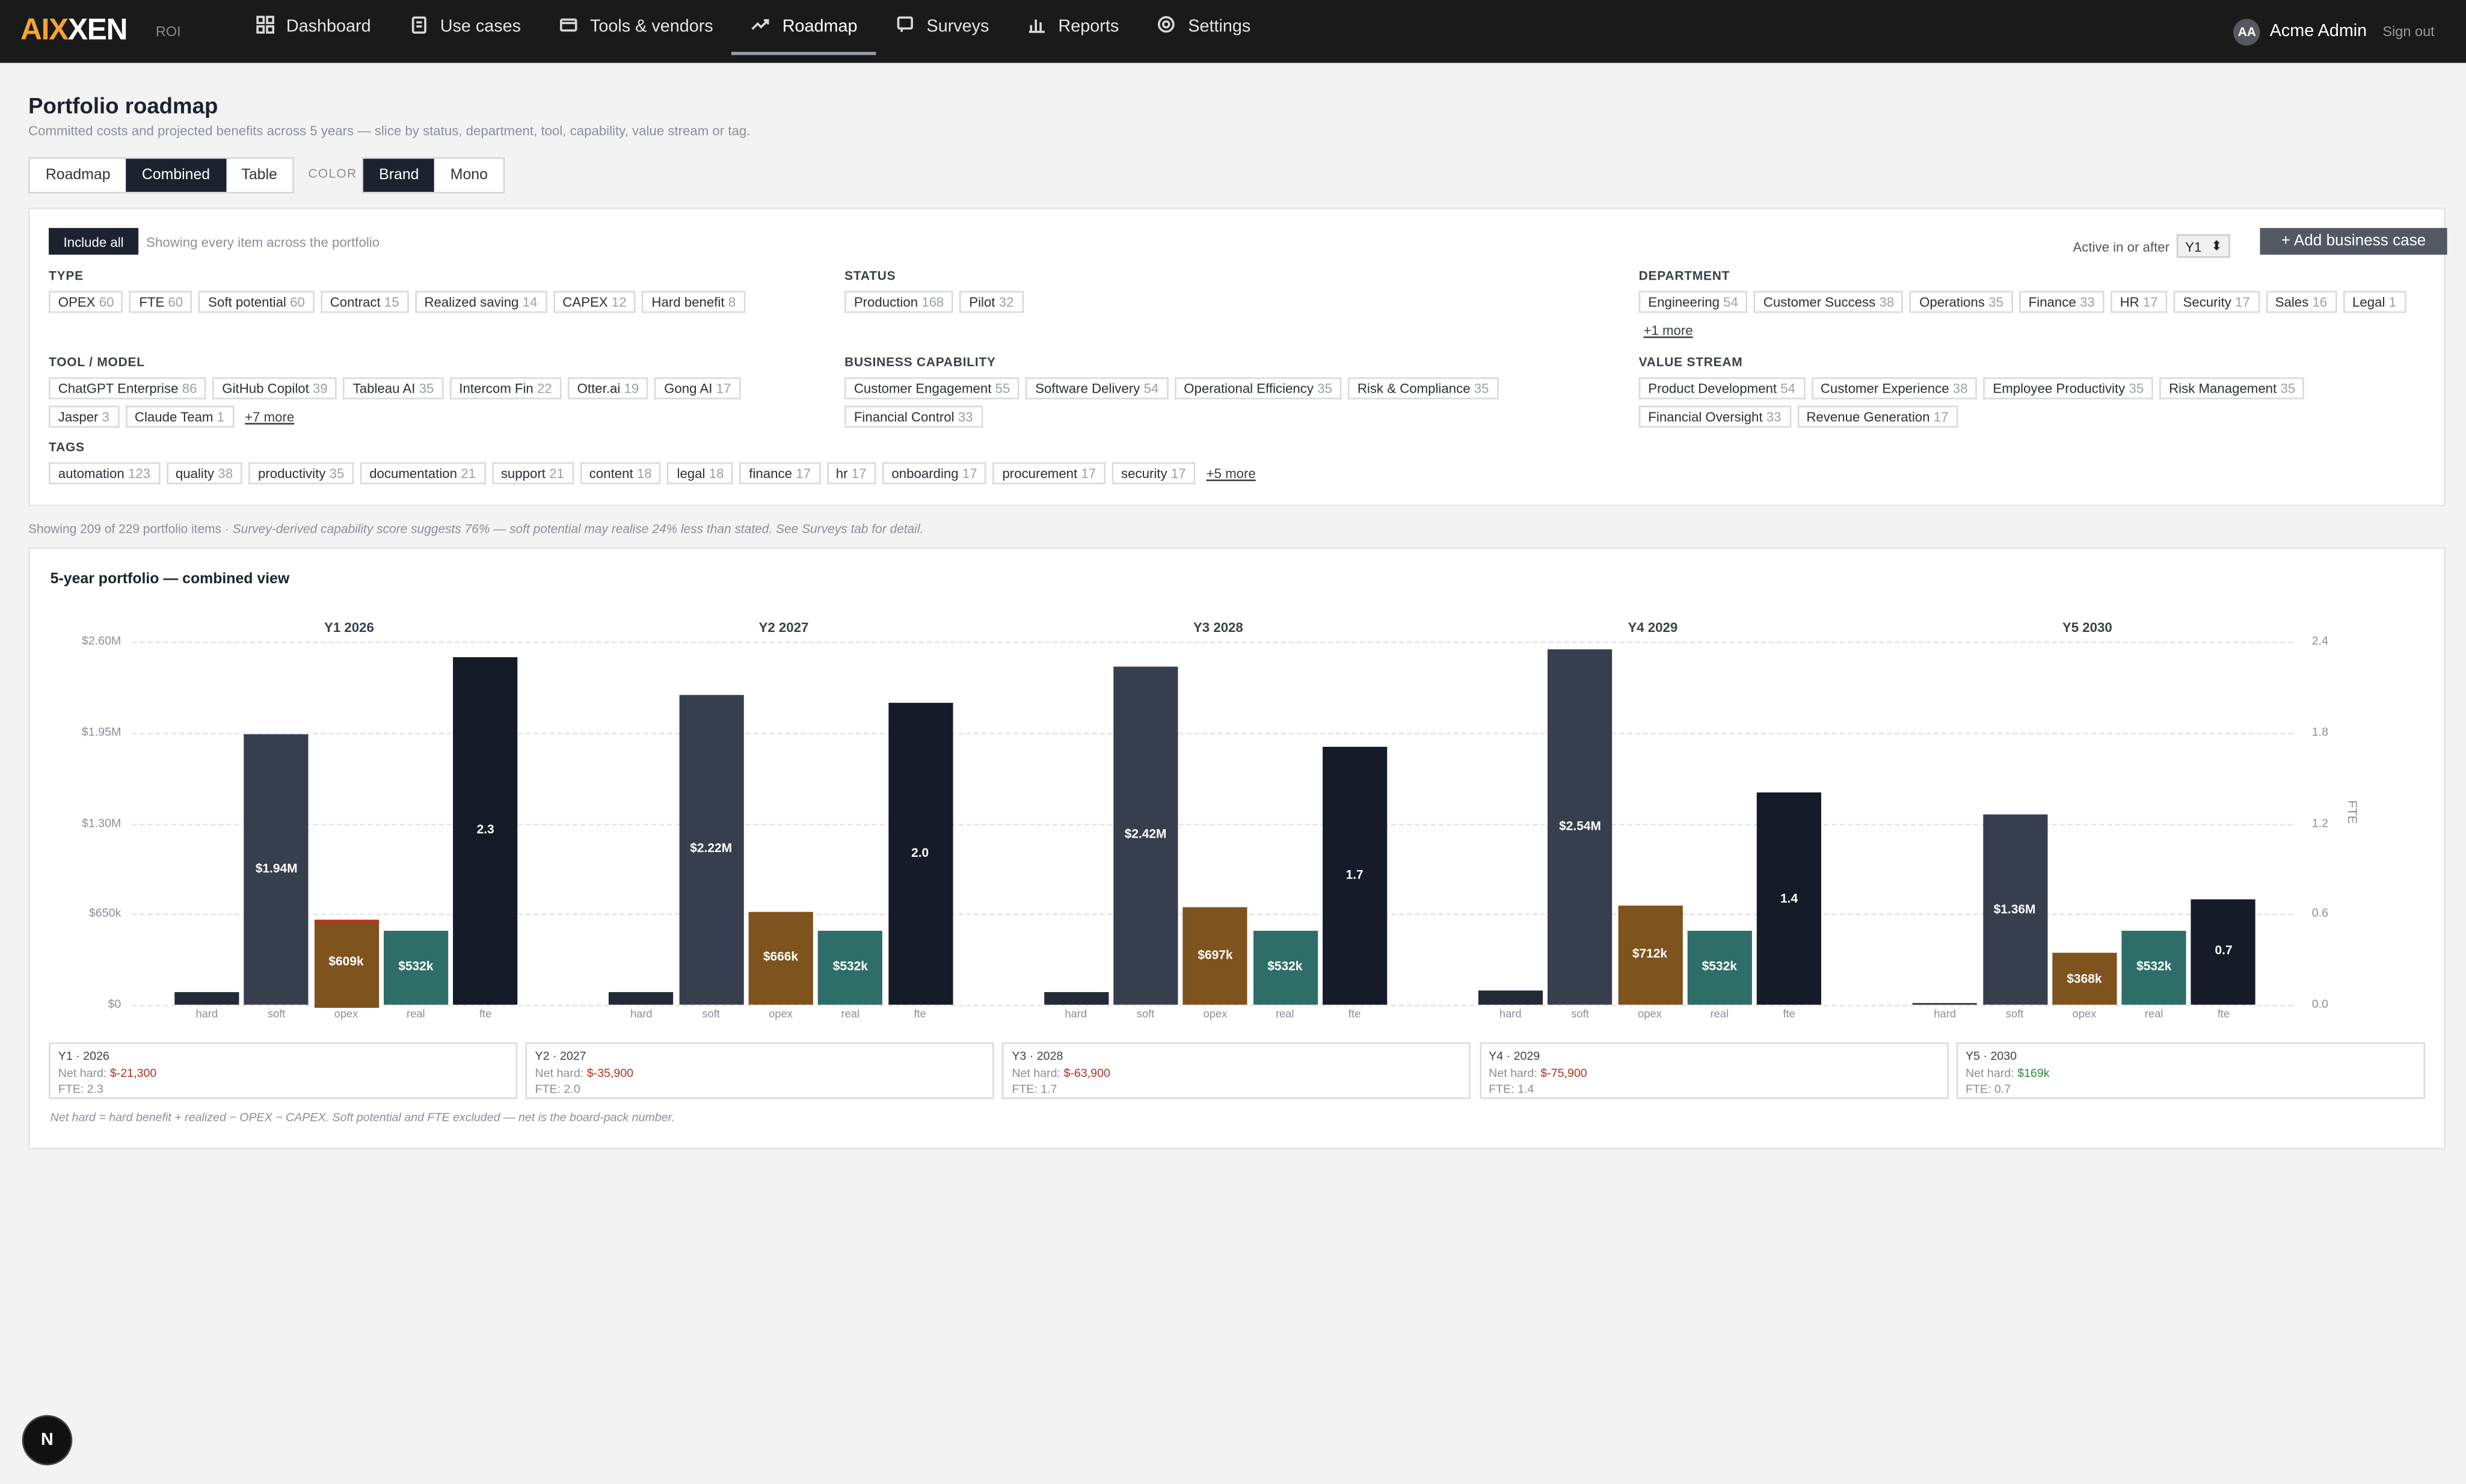 The image size is (2466, 1484). I want to click on filter-chip: Claude Team 1, so click(179, 417).